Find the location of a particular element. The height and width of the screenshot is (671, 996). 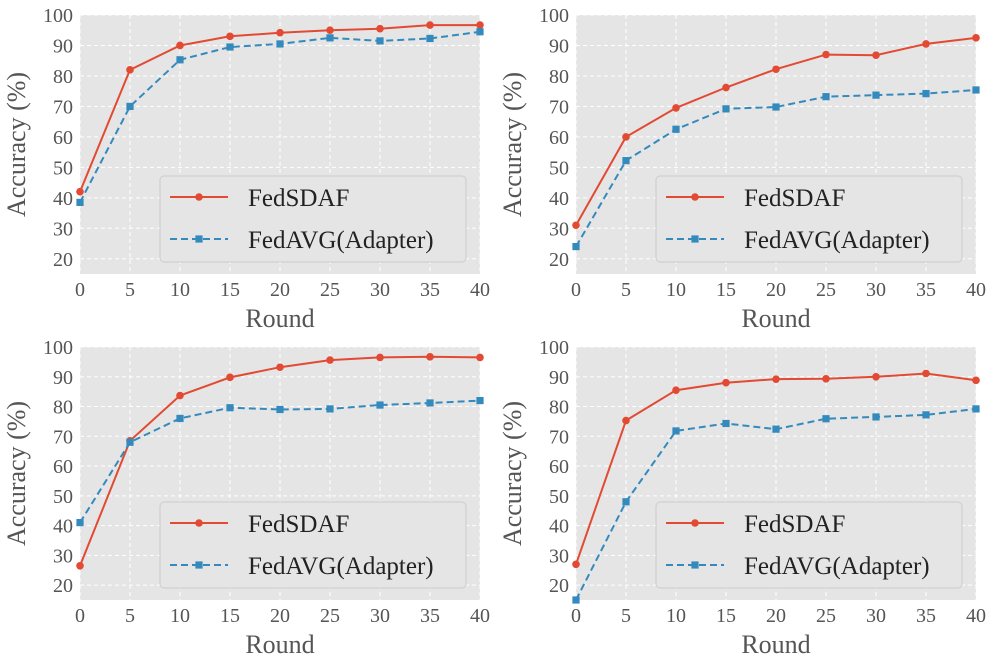

x-tick-label: 0 is located at coordinates (576, 290).